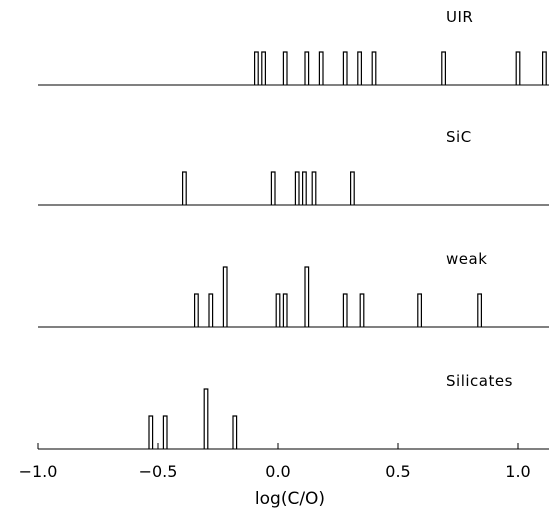 This screenshot has height=514, width=550. What do you see at coordinates (290, 499) in the screenshot?
I see `x-axis-label: log(C/O)` at bounding box center [290, 499].